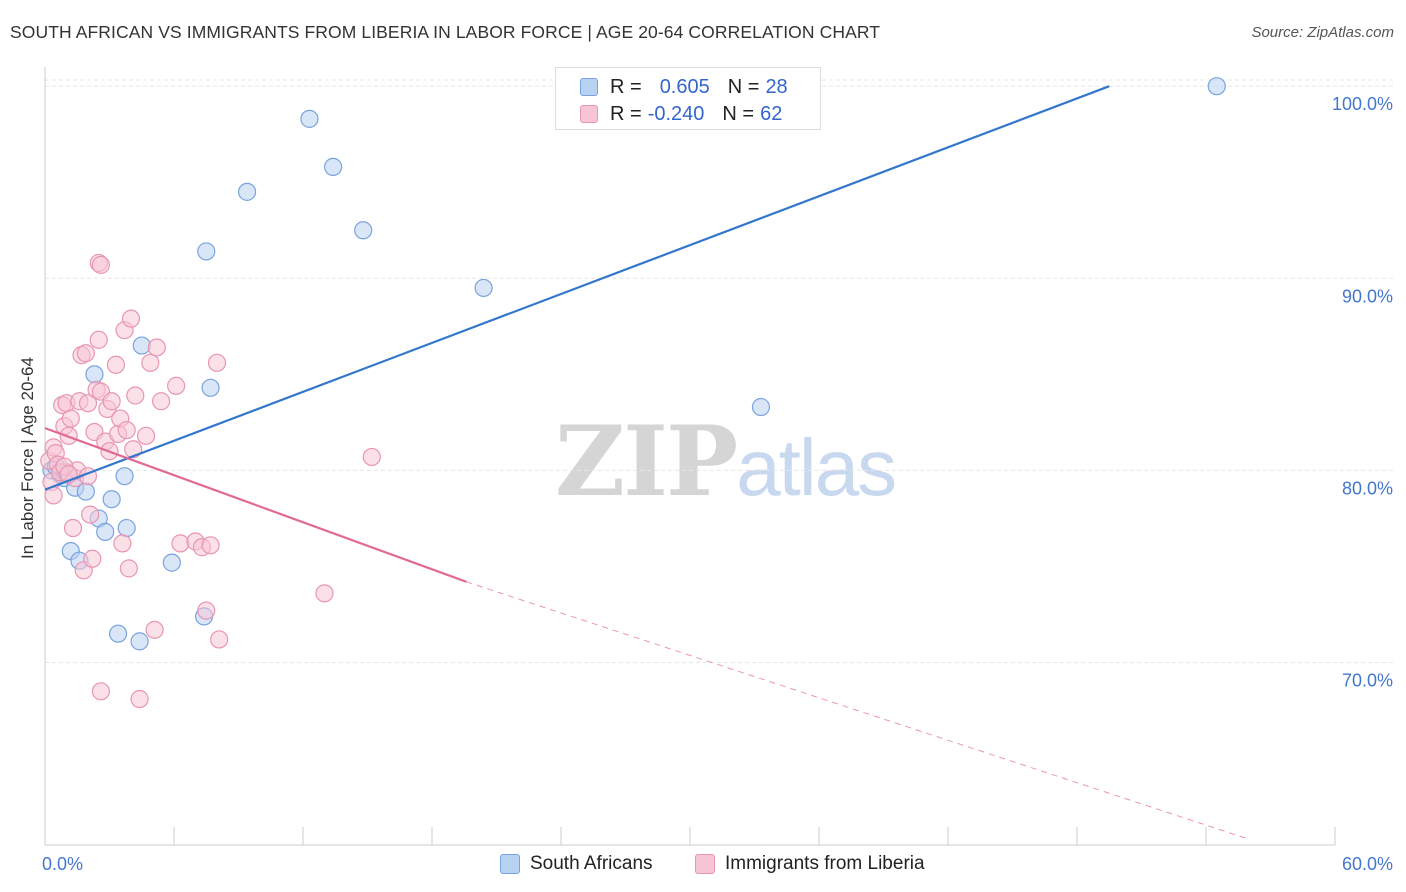  Describe the element at coordinates (62, 864) in the screenshot. I see `x-tick-label: 0.0%` at that location.